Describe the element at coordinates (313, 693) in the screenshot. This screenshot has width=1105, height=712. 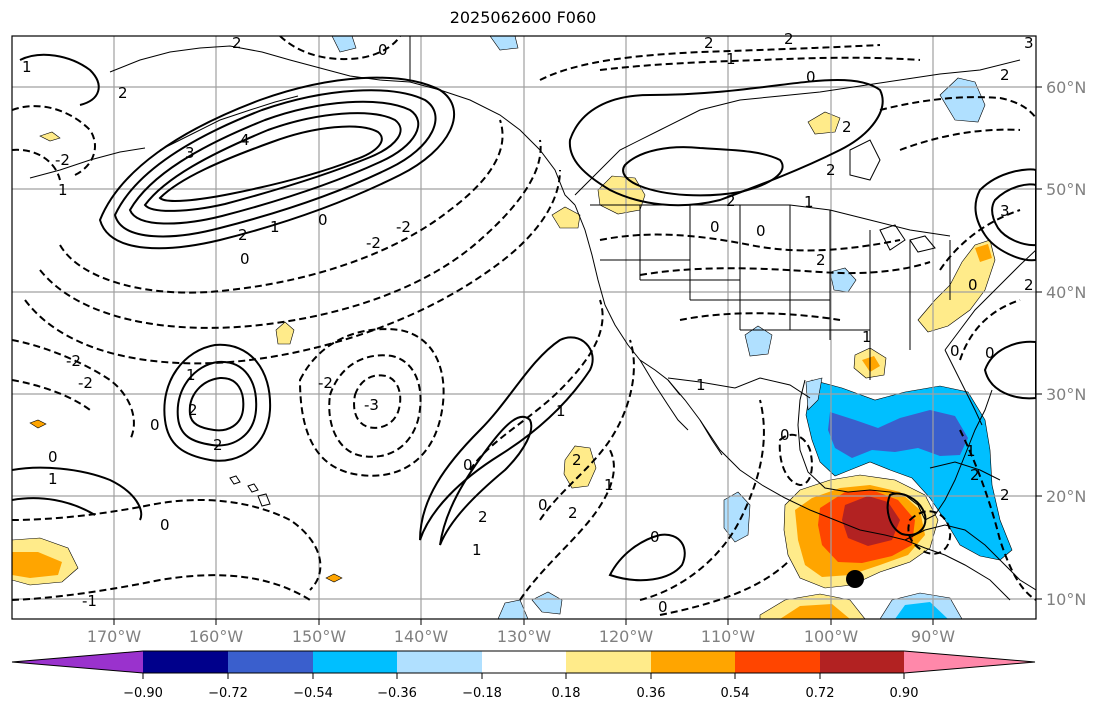
I see `colorbar-tick-label: −0.54` at that location.